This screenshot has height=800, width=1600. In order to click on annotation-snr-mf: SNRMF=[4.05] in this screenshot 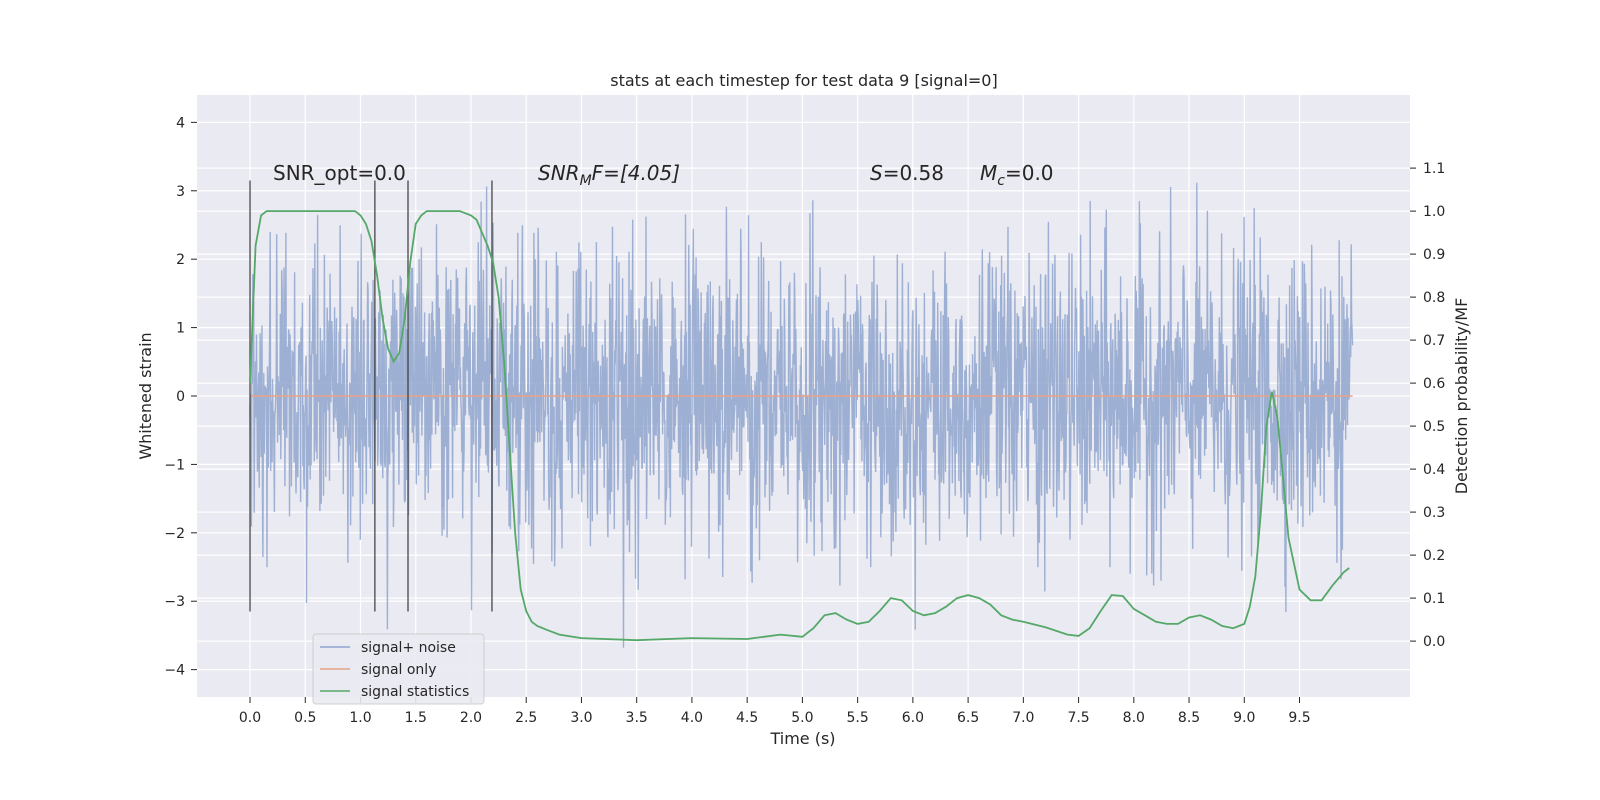, I will do `click(609, 175)`.